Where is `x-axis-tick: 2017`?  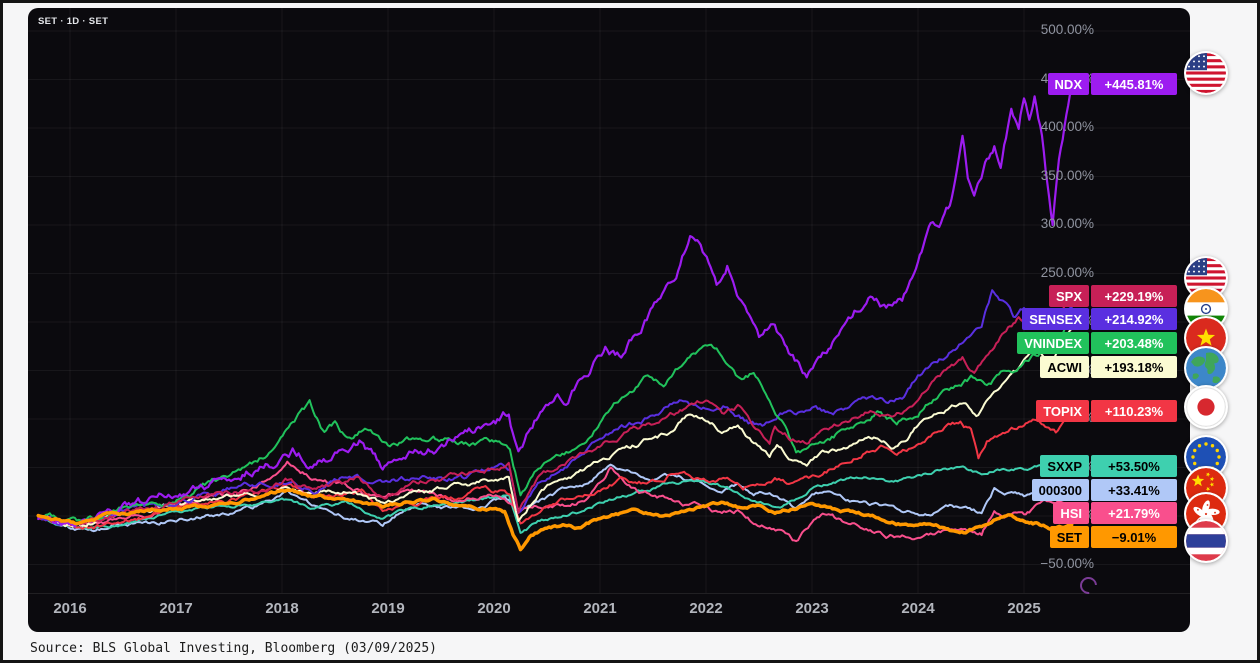
x-axis-tick: 2017 is located at coordinates (176, 608).